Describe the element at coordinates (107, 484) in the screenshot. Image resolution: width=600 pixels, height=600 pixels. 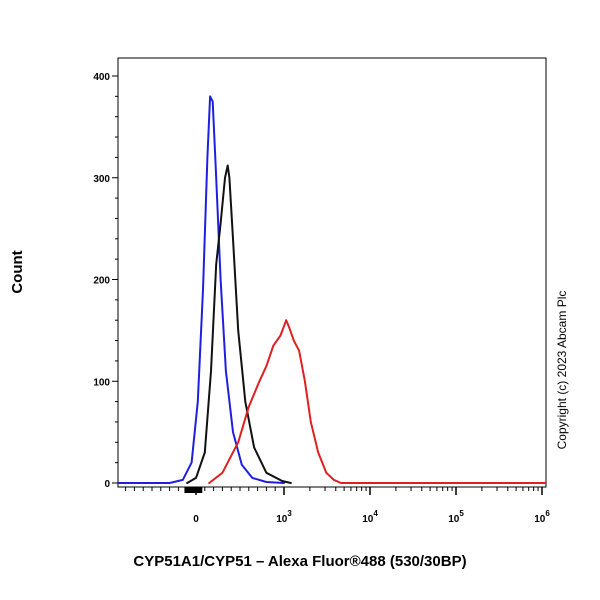
I see `y-tick-label: 0` at that location.